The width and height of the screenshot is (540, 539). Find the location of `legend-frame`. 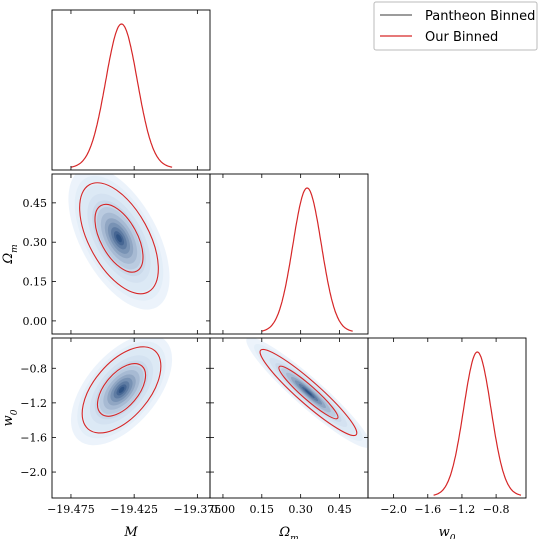

legend-frame is located at coordinates (455, 26).